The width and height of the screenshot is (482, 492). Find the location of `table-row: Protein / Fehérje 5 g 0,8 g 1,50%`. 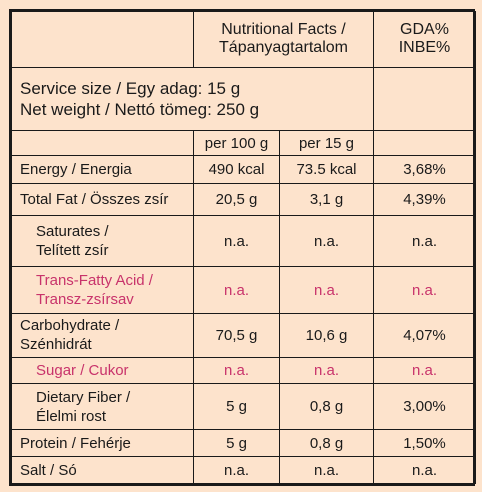

table-row: Protein / Fehérje 5 g 0,8 g 1,50% is located at coordinates (243, 443).